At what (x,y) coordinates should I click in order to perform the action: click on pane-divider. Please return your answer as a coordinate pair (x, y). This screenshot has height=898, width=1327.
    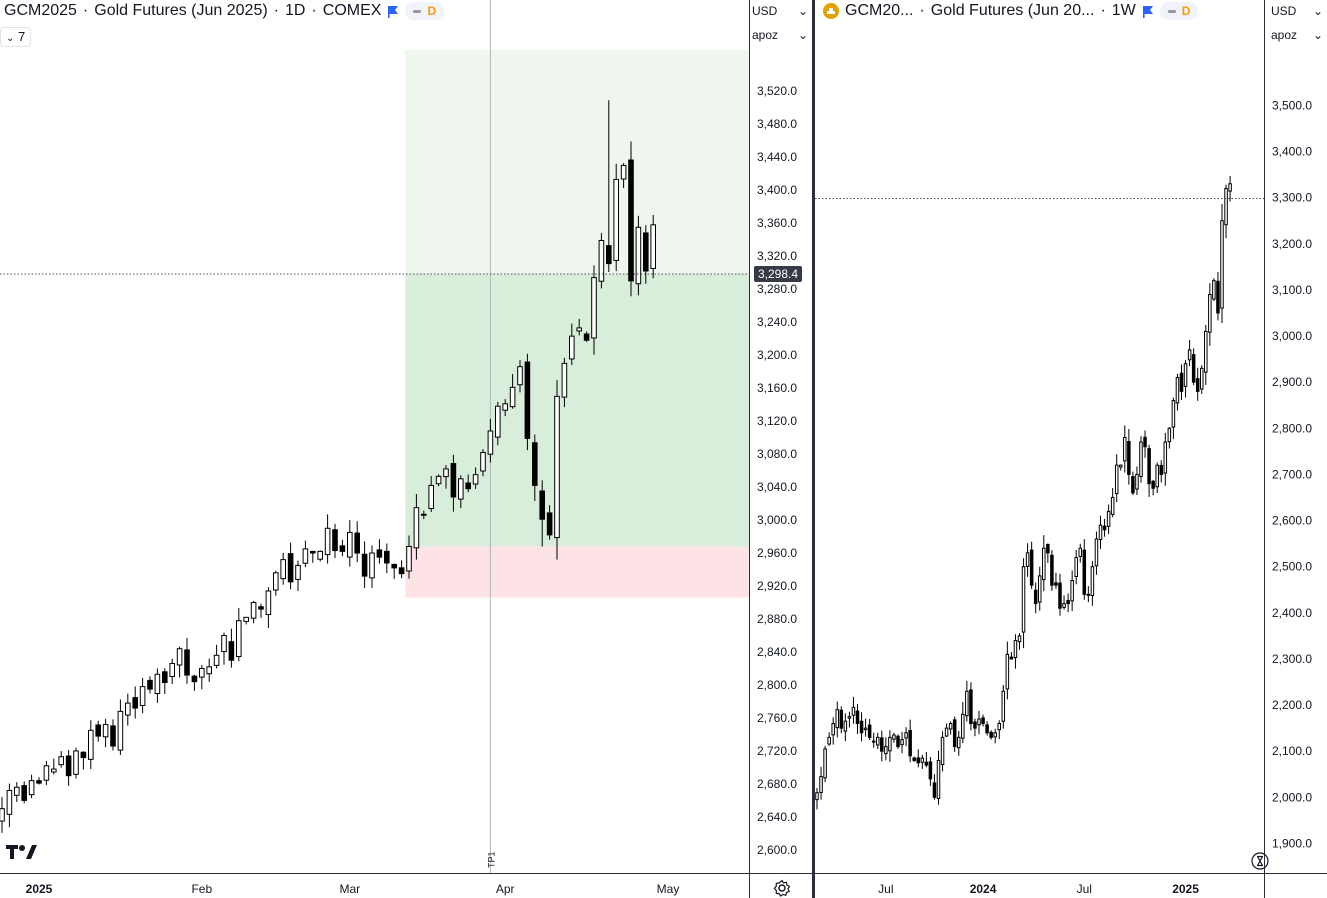
    Looking at the image, I should click on (813, 449).